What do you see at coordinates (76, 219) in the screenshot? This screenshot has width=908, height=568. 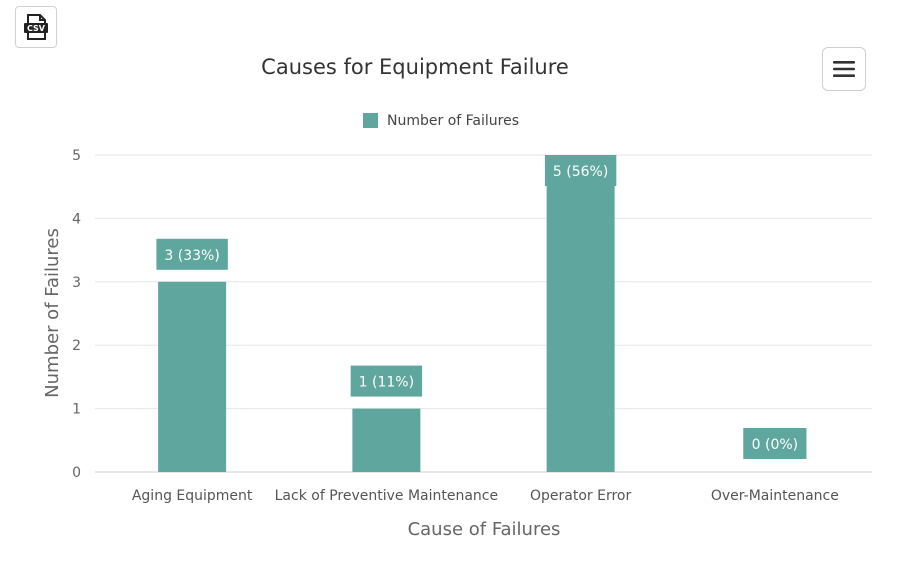 I see `y-tick-label: 4` at bounding box center [76, 219].